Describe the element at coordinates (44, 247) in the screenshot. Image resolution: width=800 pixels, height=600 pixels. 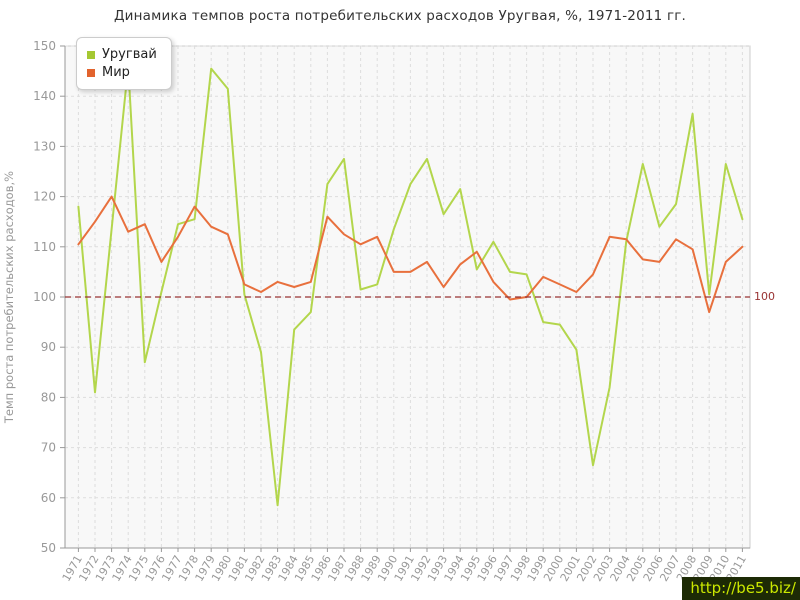
I see `svg-text: 110` at that location.